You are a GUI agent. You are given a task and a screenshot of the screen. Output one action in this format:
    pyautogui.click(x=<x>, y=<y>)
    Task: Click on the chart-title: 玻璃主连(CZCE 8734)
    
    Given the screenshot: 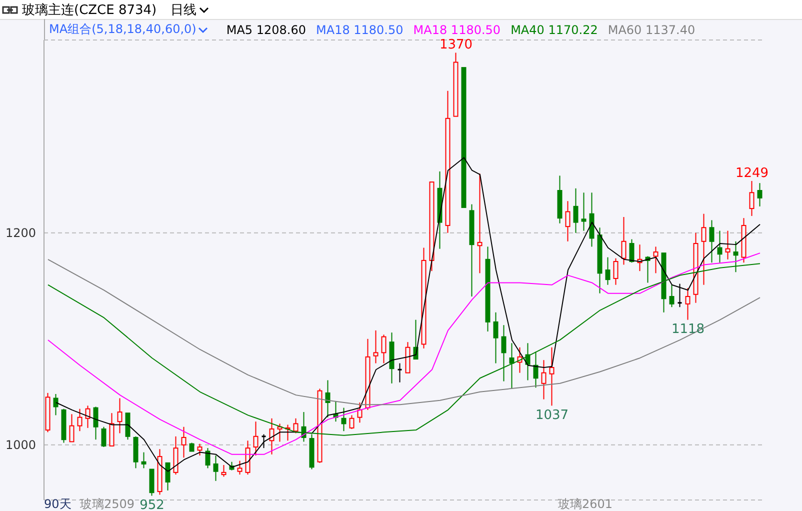 What is the action you would take?
    pyautogui.click(x=89, y=10)
    